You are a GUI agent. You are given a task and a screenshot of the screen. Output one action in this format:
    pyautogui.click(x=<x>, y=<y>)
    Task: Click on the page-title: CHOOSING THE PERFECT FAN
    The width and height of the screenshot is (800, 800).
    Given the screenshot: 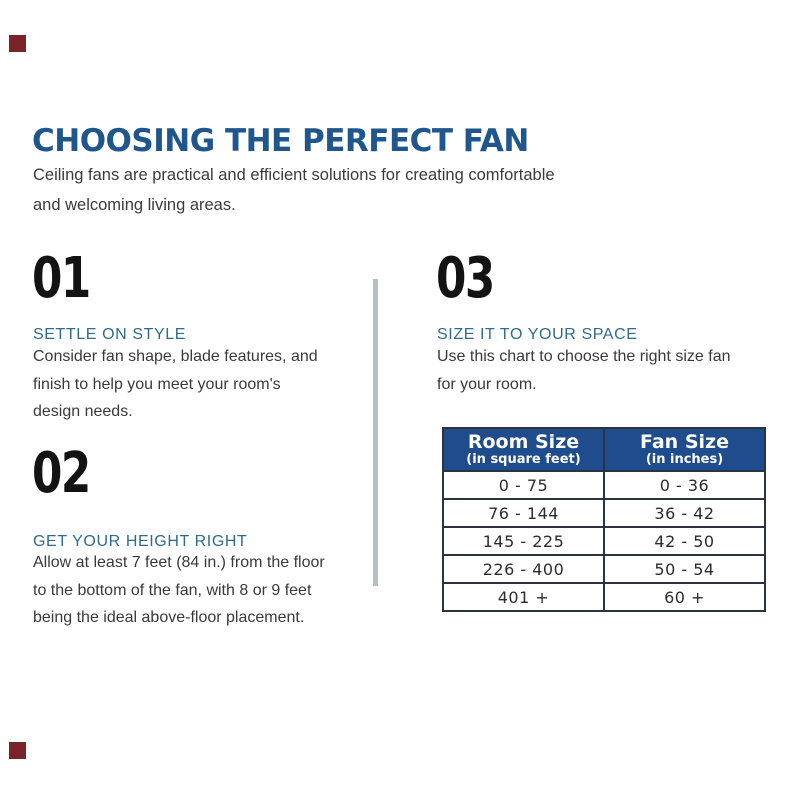 What is the action you would take?
    pyautogui.click(x=280, y=141)
    